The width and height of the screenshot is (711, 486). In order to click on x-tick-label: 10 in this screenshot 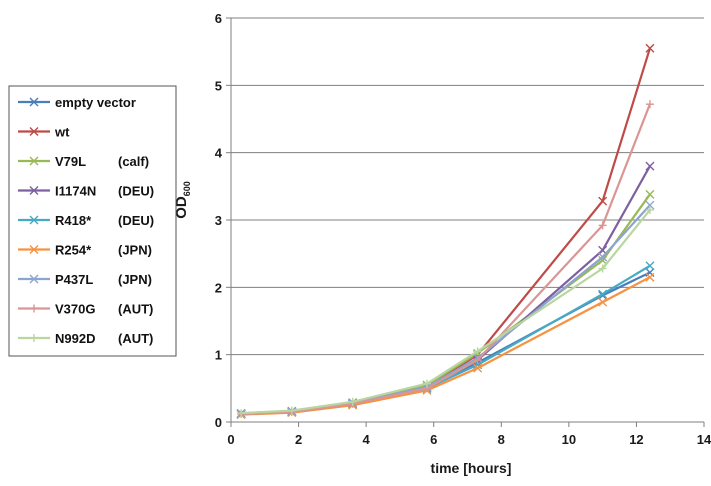, I will do `click(569, 439)`.